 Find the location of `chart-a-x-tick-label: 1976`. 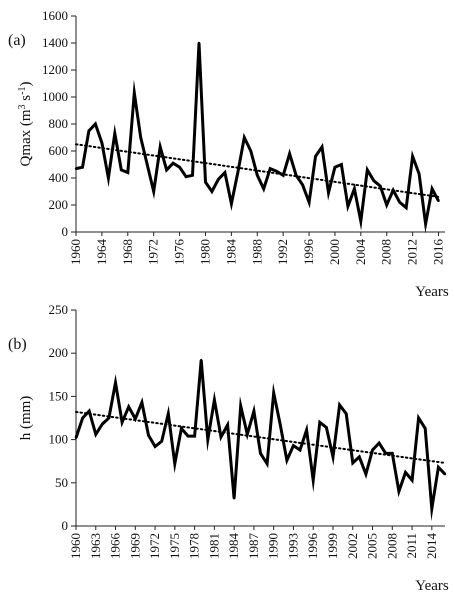

chart-a-x-tick-label: 1976 is located at coordinates (179, 252).